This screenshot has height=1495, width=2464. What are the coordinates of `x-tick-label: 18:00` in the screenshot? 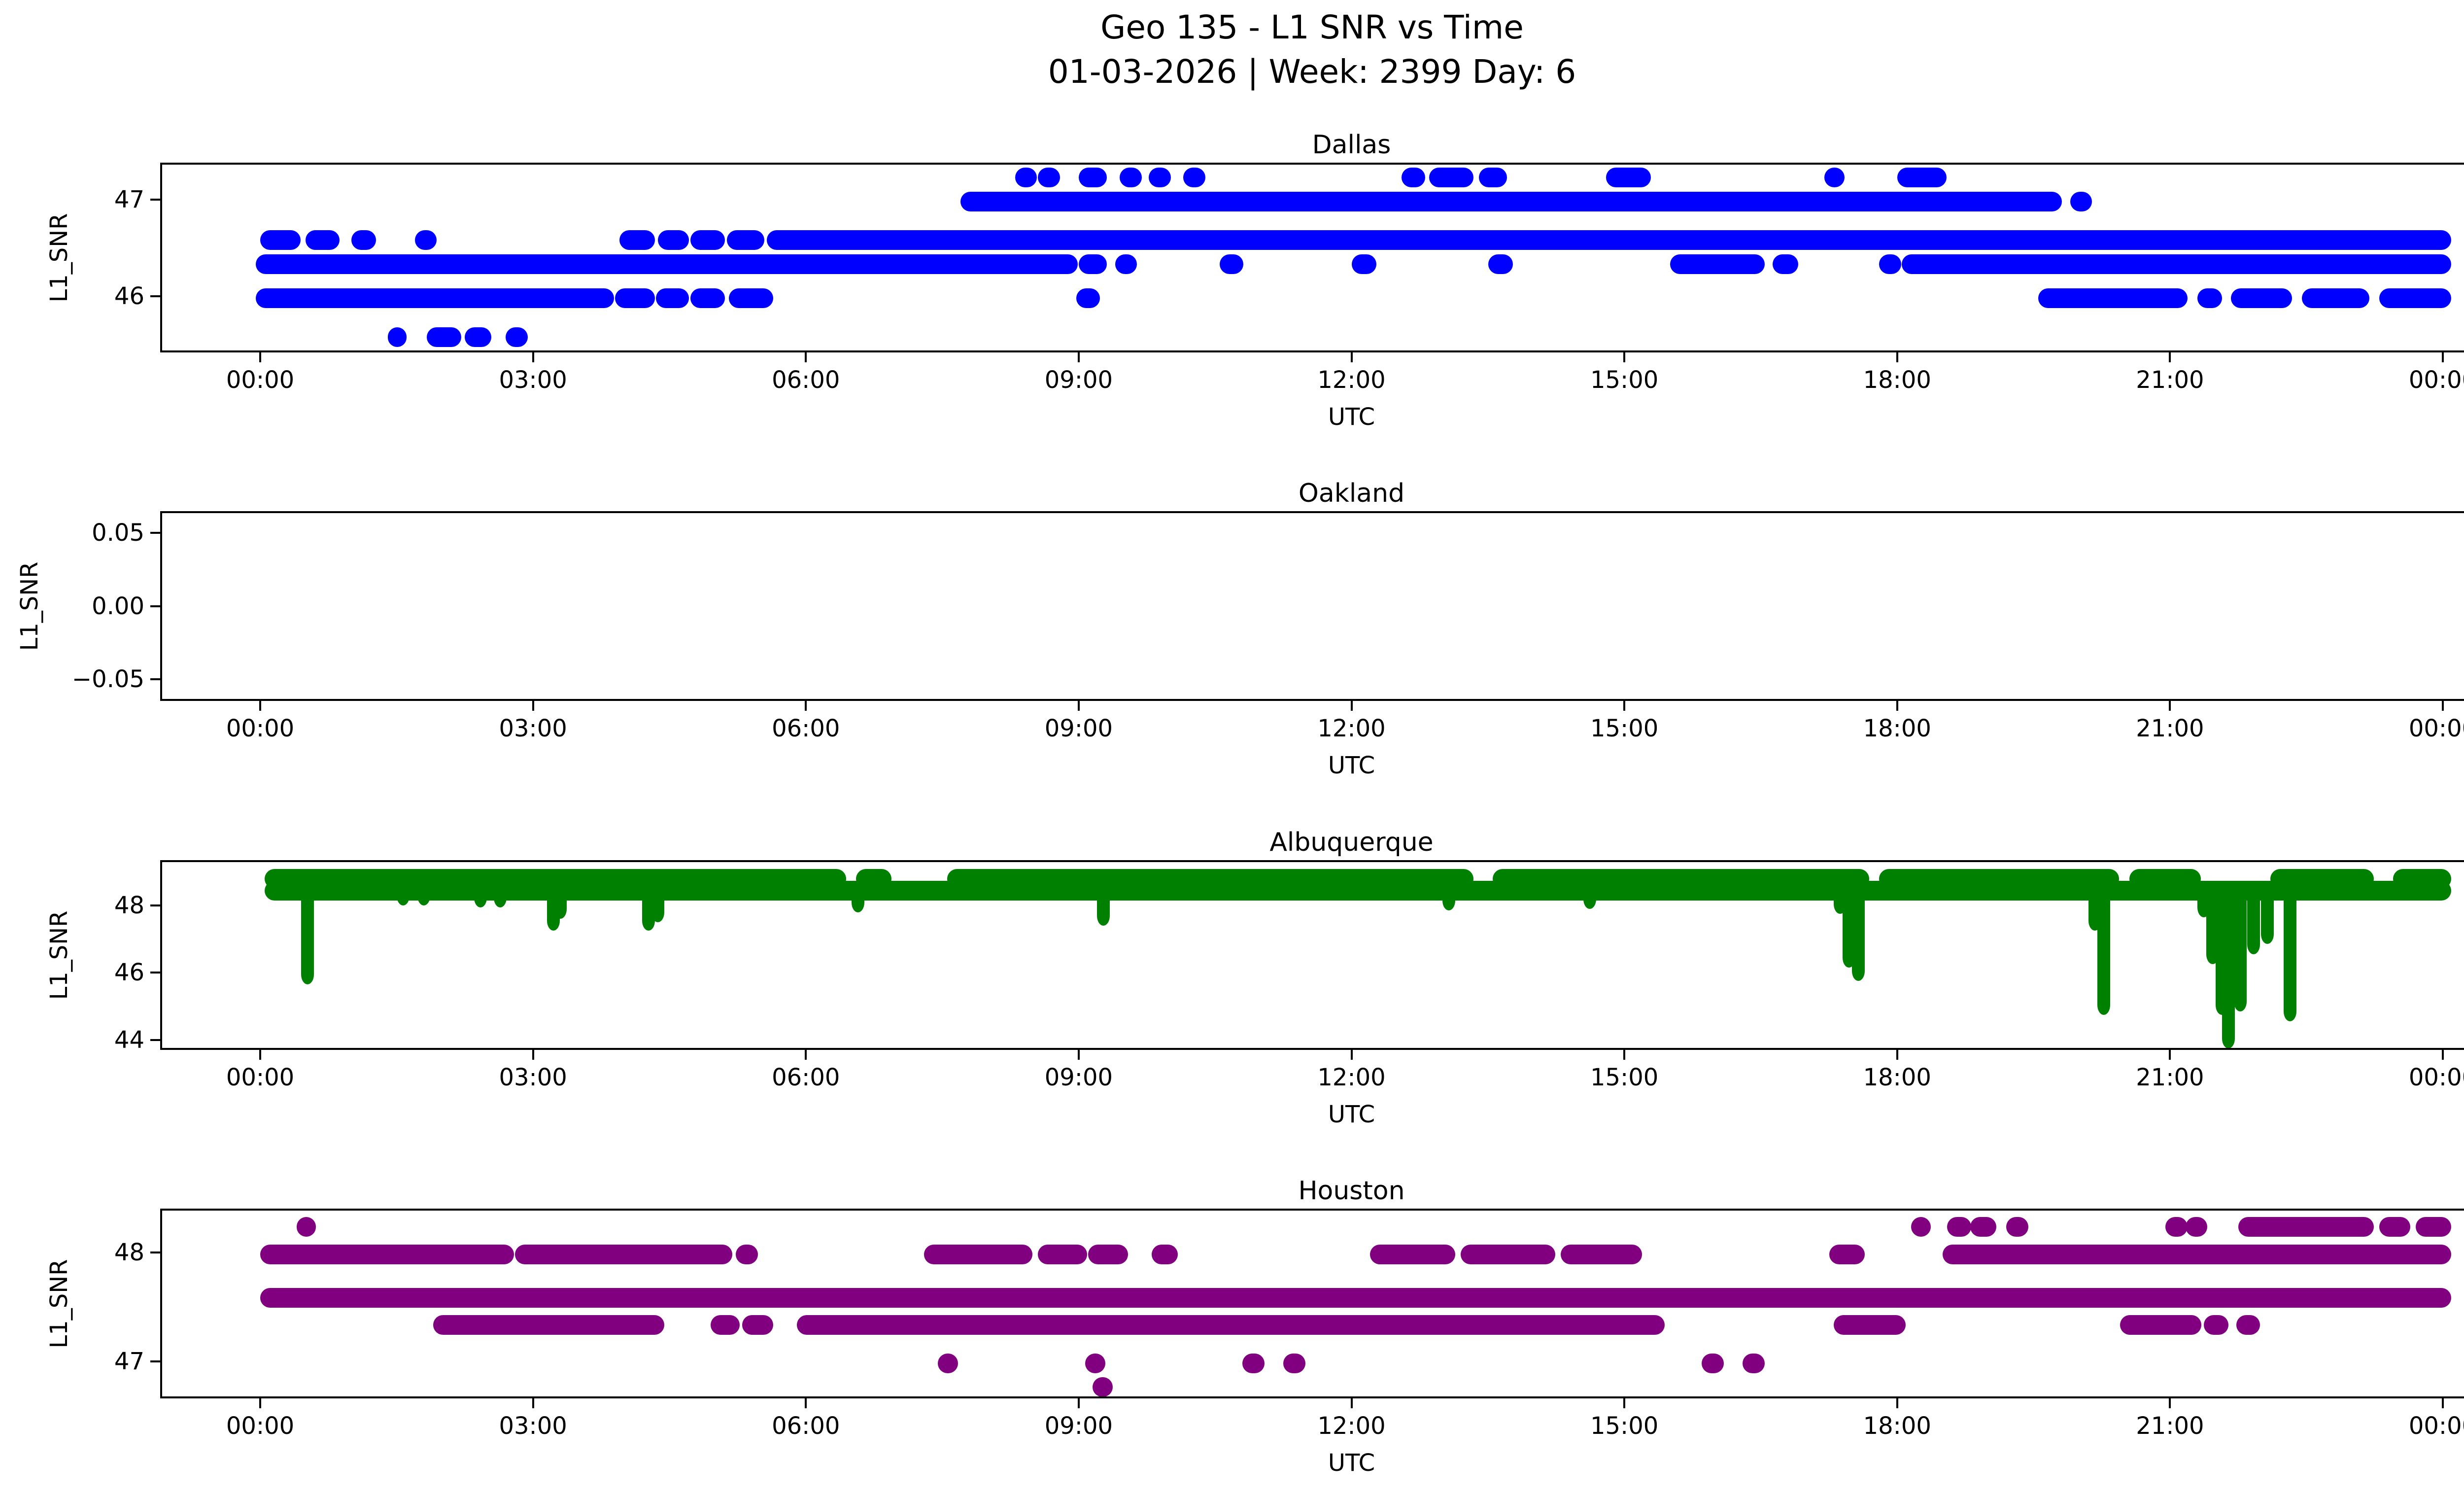 It's located at (1897, 1077).